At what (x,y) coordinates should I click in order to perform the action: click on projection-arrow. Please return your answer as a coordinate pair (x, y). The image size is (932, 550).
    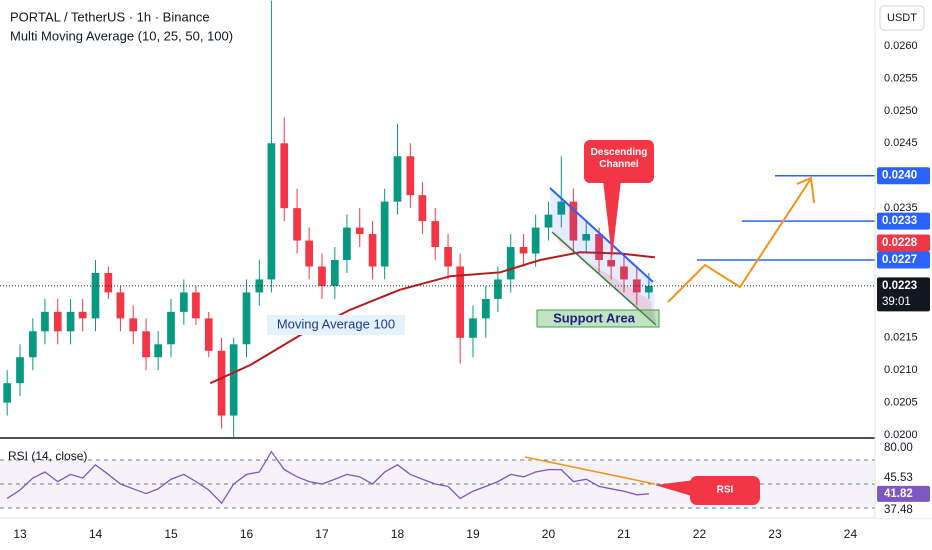
    Looking at the image, I should click on (739, 241).